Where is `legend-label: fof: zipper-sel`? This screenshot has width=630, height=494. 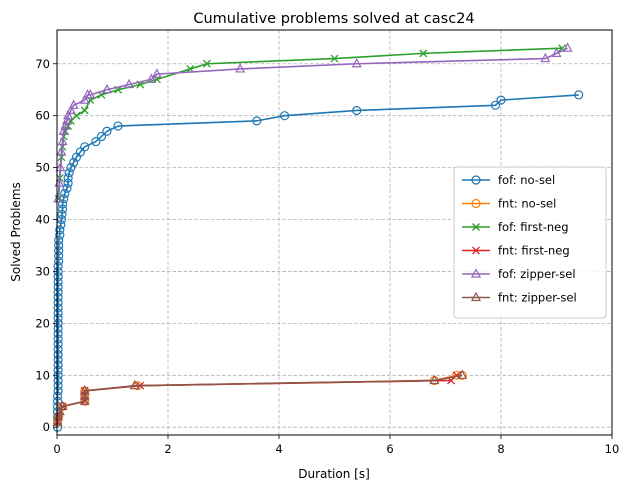 legend-label: fof: zipper-sel is located at coordinates (537, 274).